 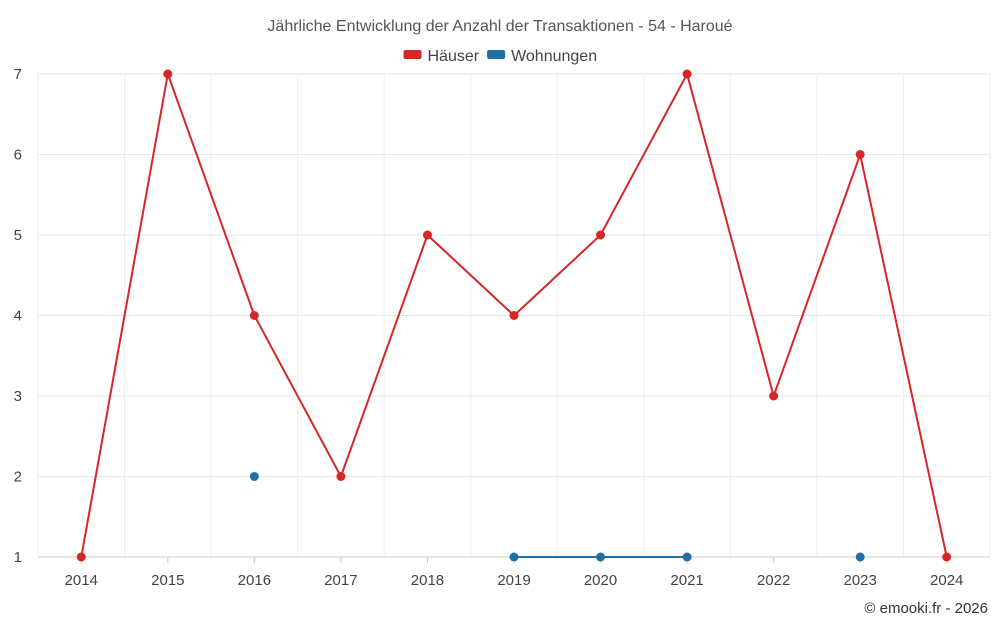 What do you see at coordinates (340, 580) in the screenshot?
I see `x-tick-label: 2017` at bounding box center [340, 580].